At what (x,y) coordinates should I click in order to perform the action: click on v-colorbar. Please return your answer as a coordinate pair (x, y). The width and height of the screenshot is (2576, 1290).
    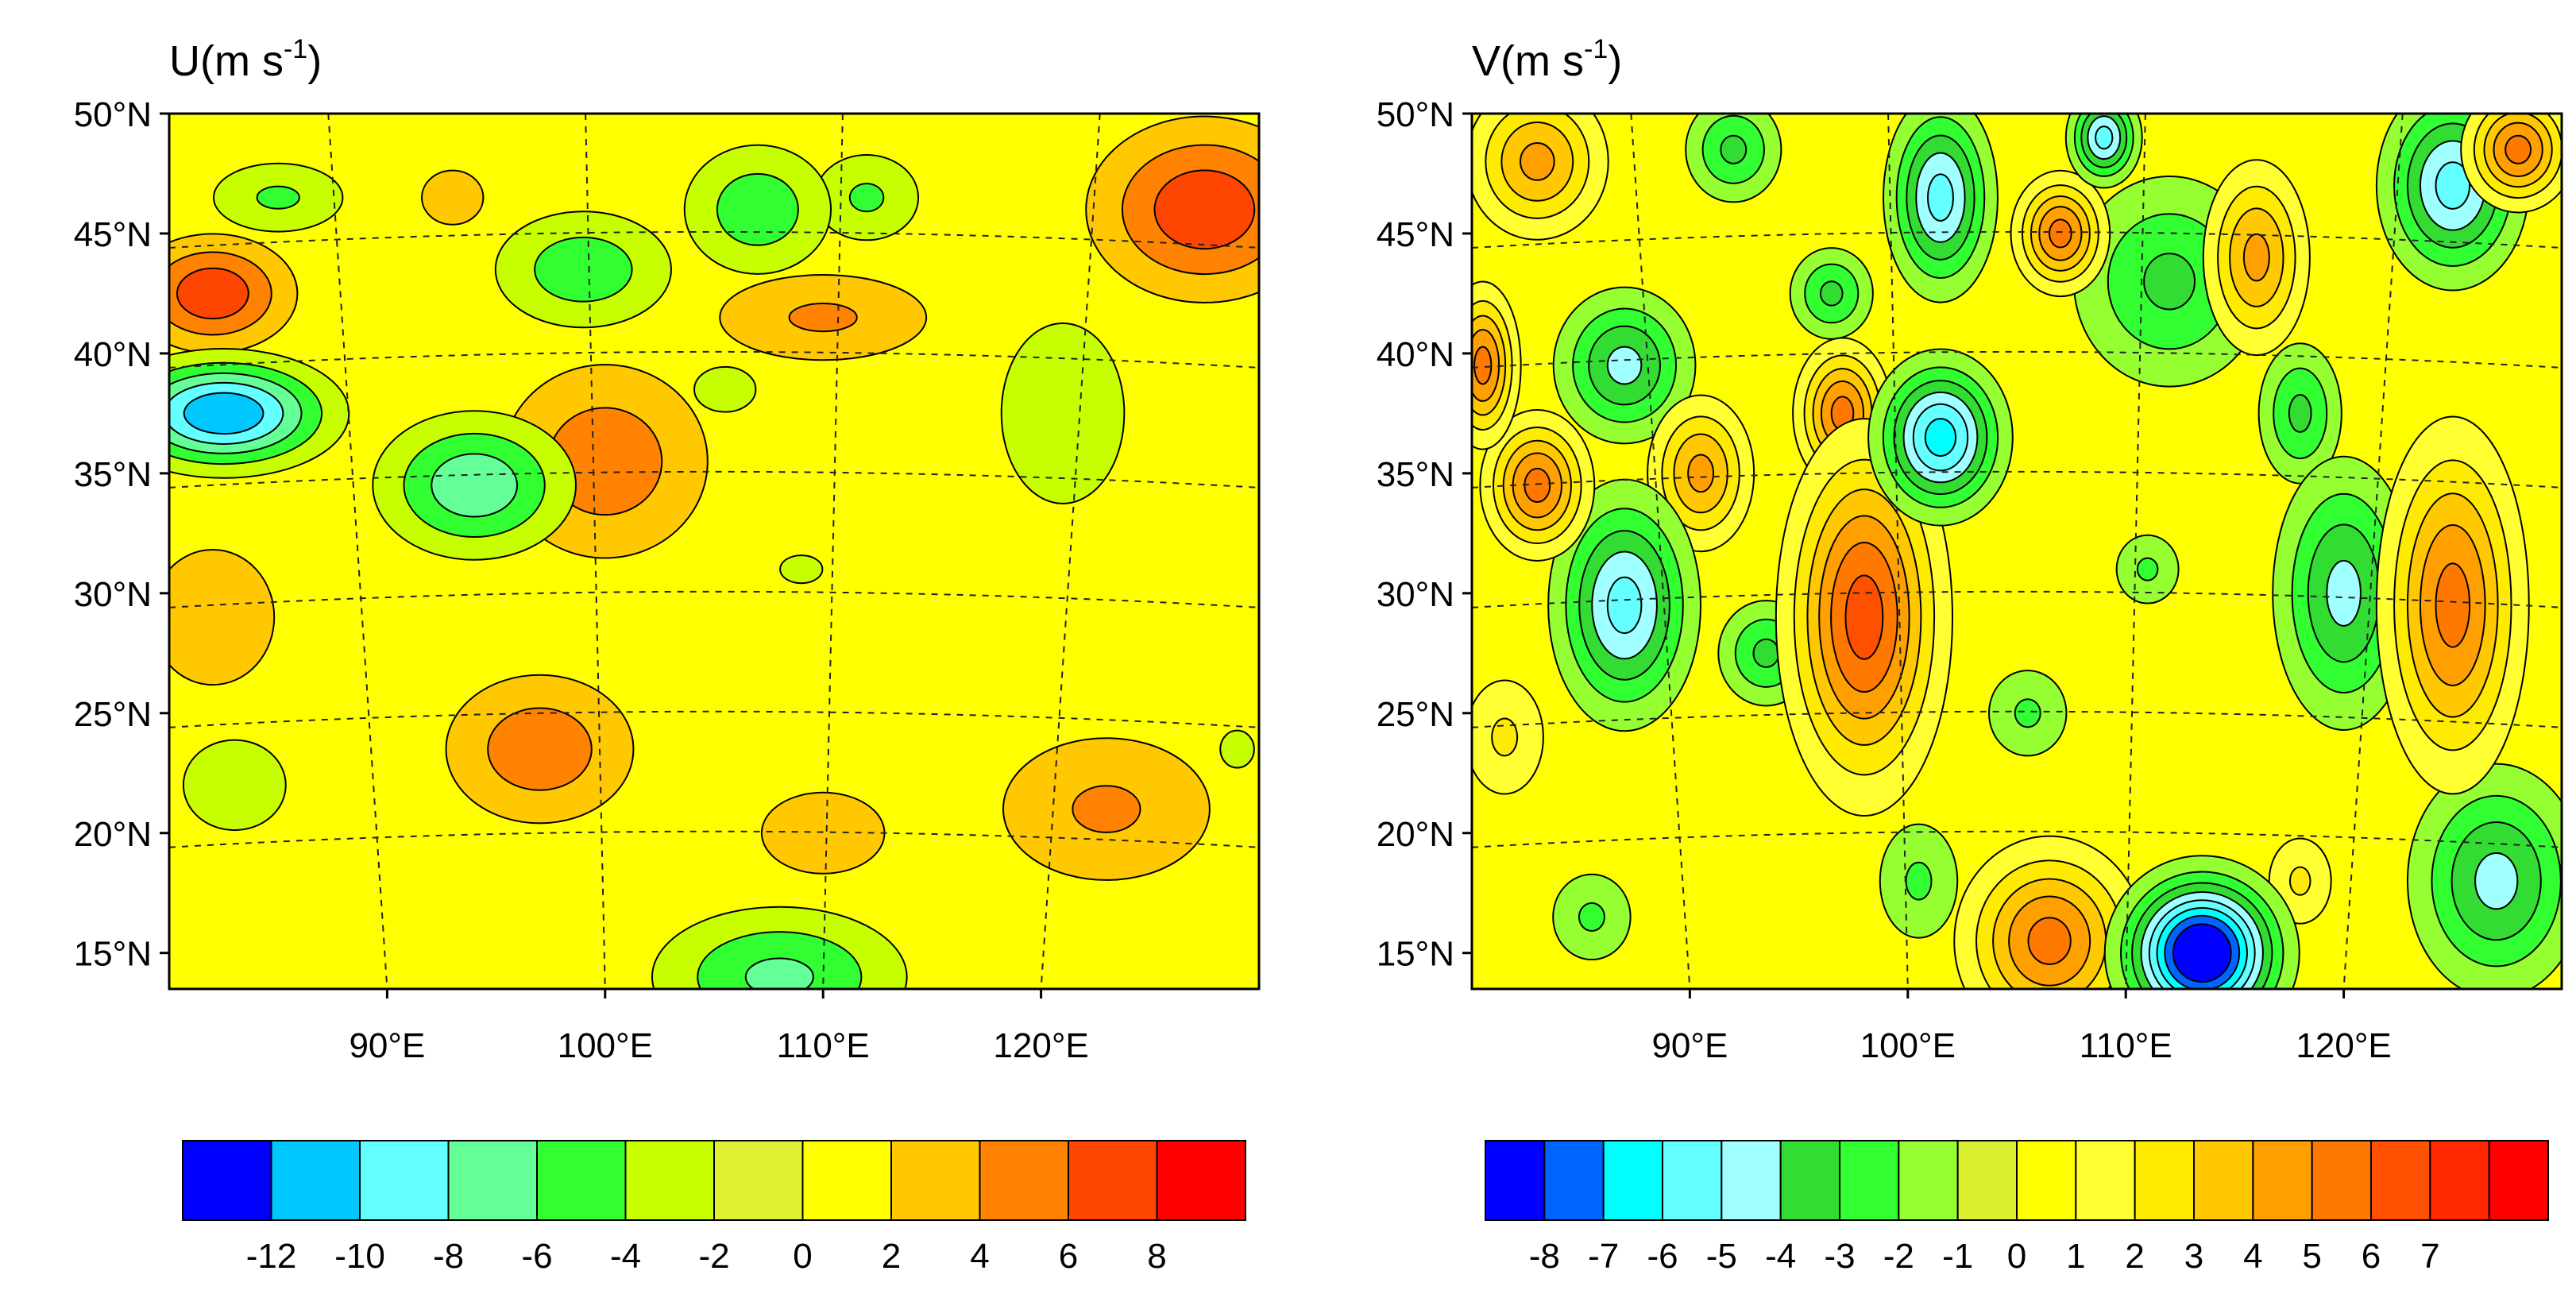
    Looking at the image, I should click on (2017, 1180).